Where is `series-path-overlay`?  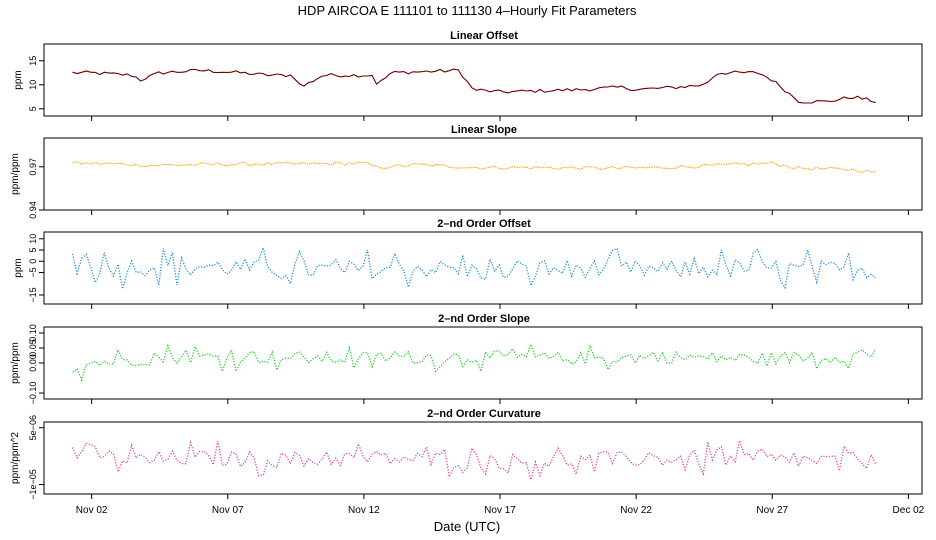
series-path-overlay is located at coordinates (474, 86).